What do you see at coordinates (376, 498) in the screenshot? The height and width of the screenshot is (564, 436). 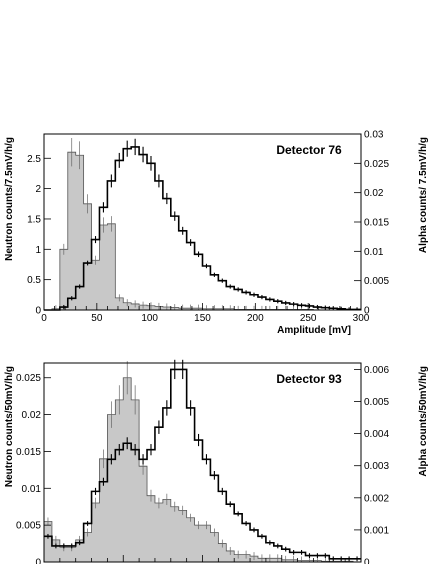 I see `y2-tick-label: 0.002` at bounding box center [376, 498].